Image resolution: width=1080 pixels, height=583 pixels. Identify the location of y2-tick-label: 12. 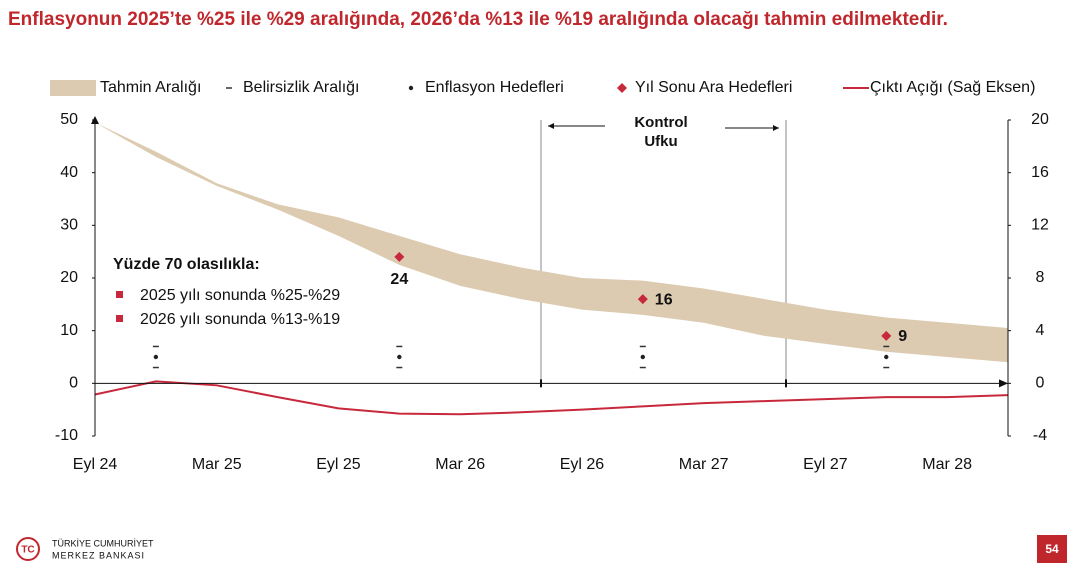
(1040, 225).